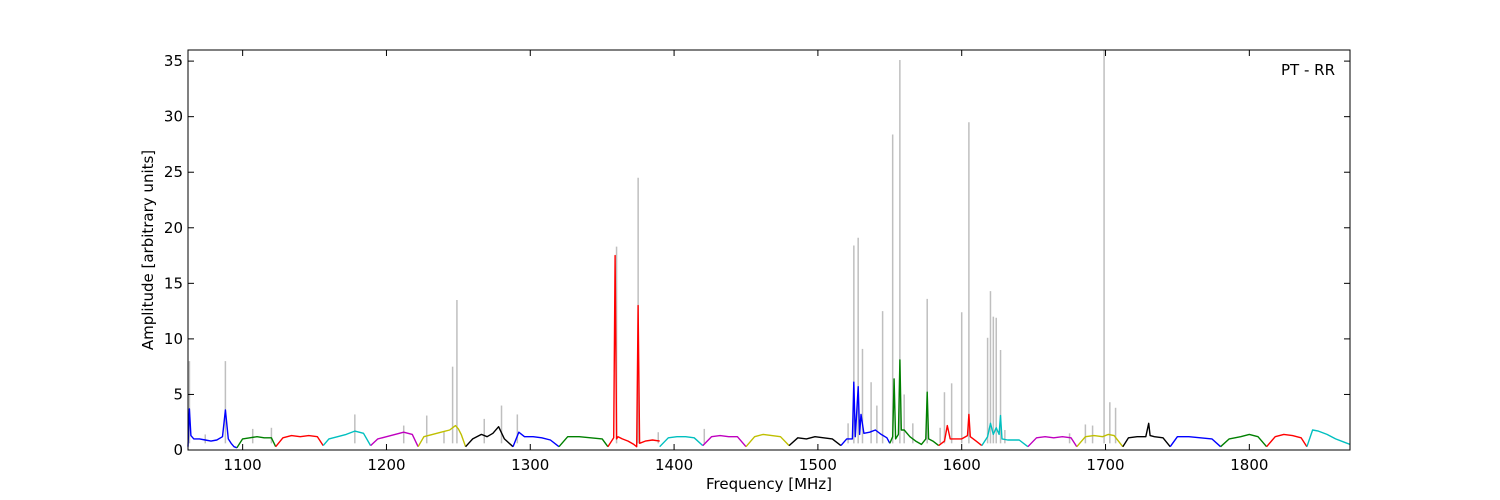 The image size is (1500, 500). Describe the element at coordinates (173, 117) in the screenshot. I see `y-tick-label: 30` at that location.